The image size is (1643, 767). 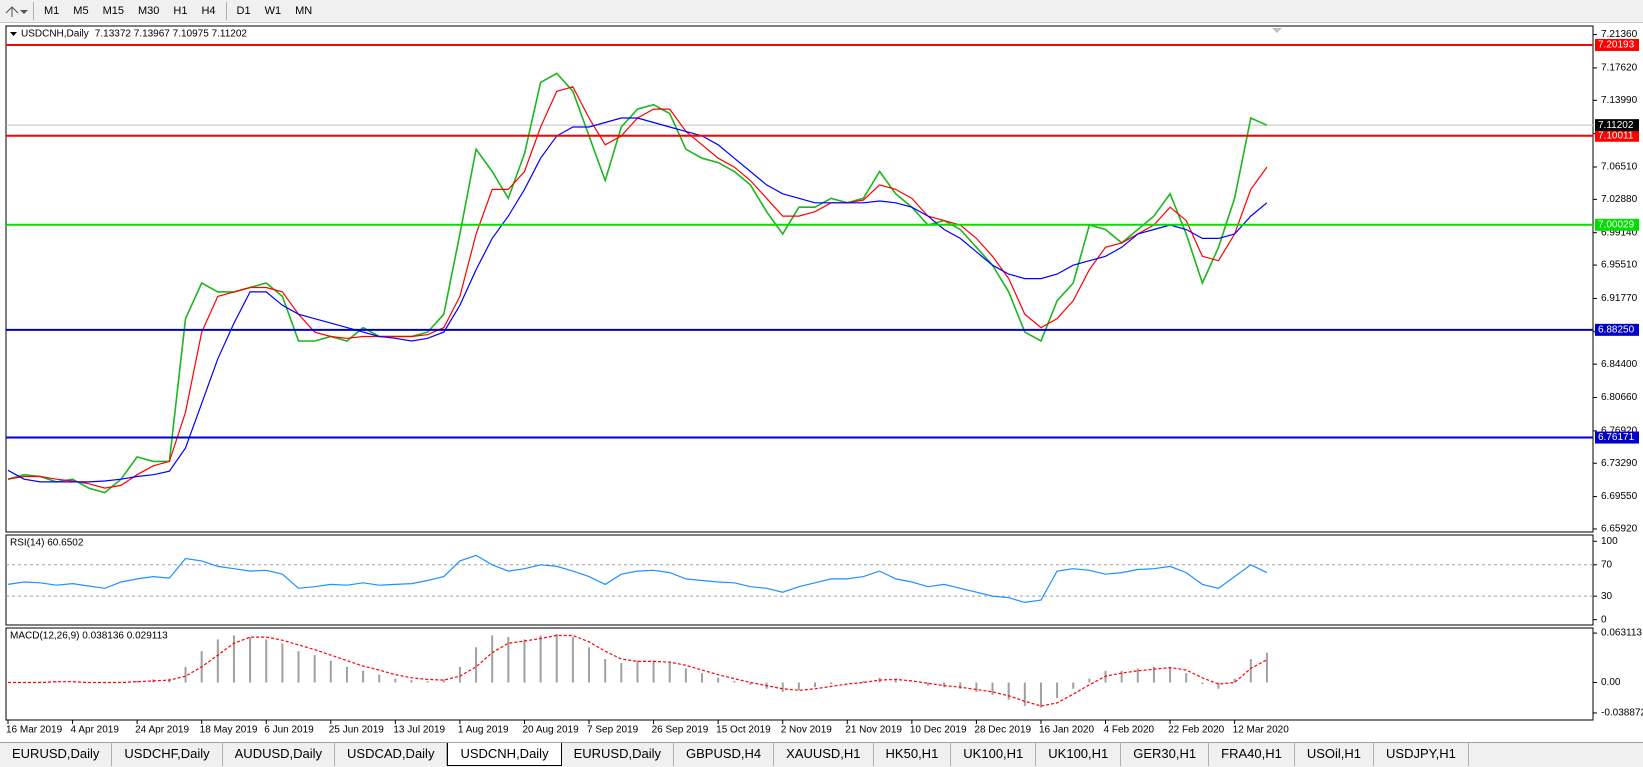 What do you see at coordinates (148, 11) in the screenshot?
I see `timeframe-button: M30` at bounding box center [148, 11].